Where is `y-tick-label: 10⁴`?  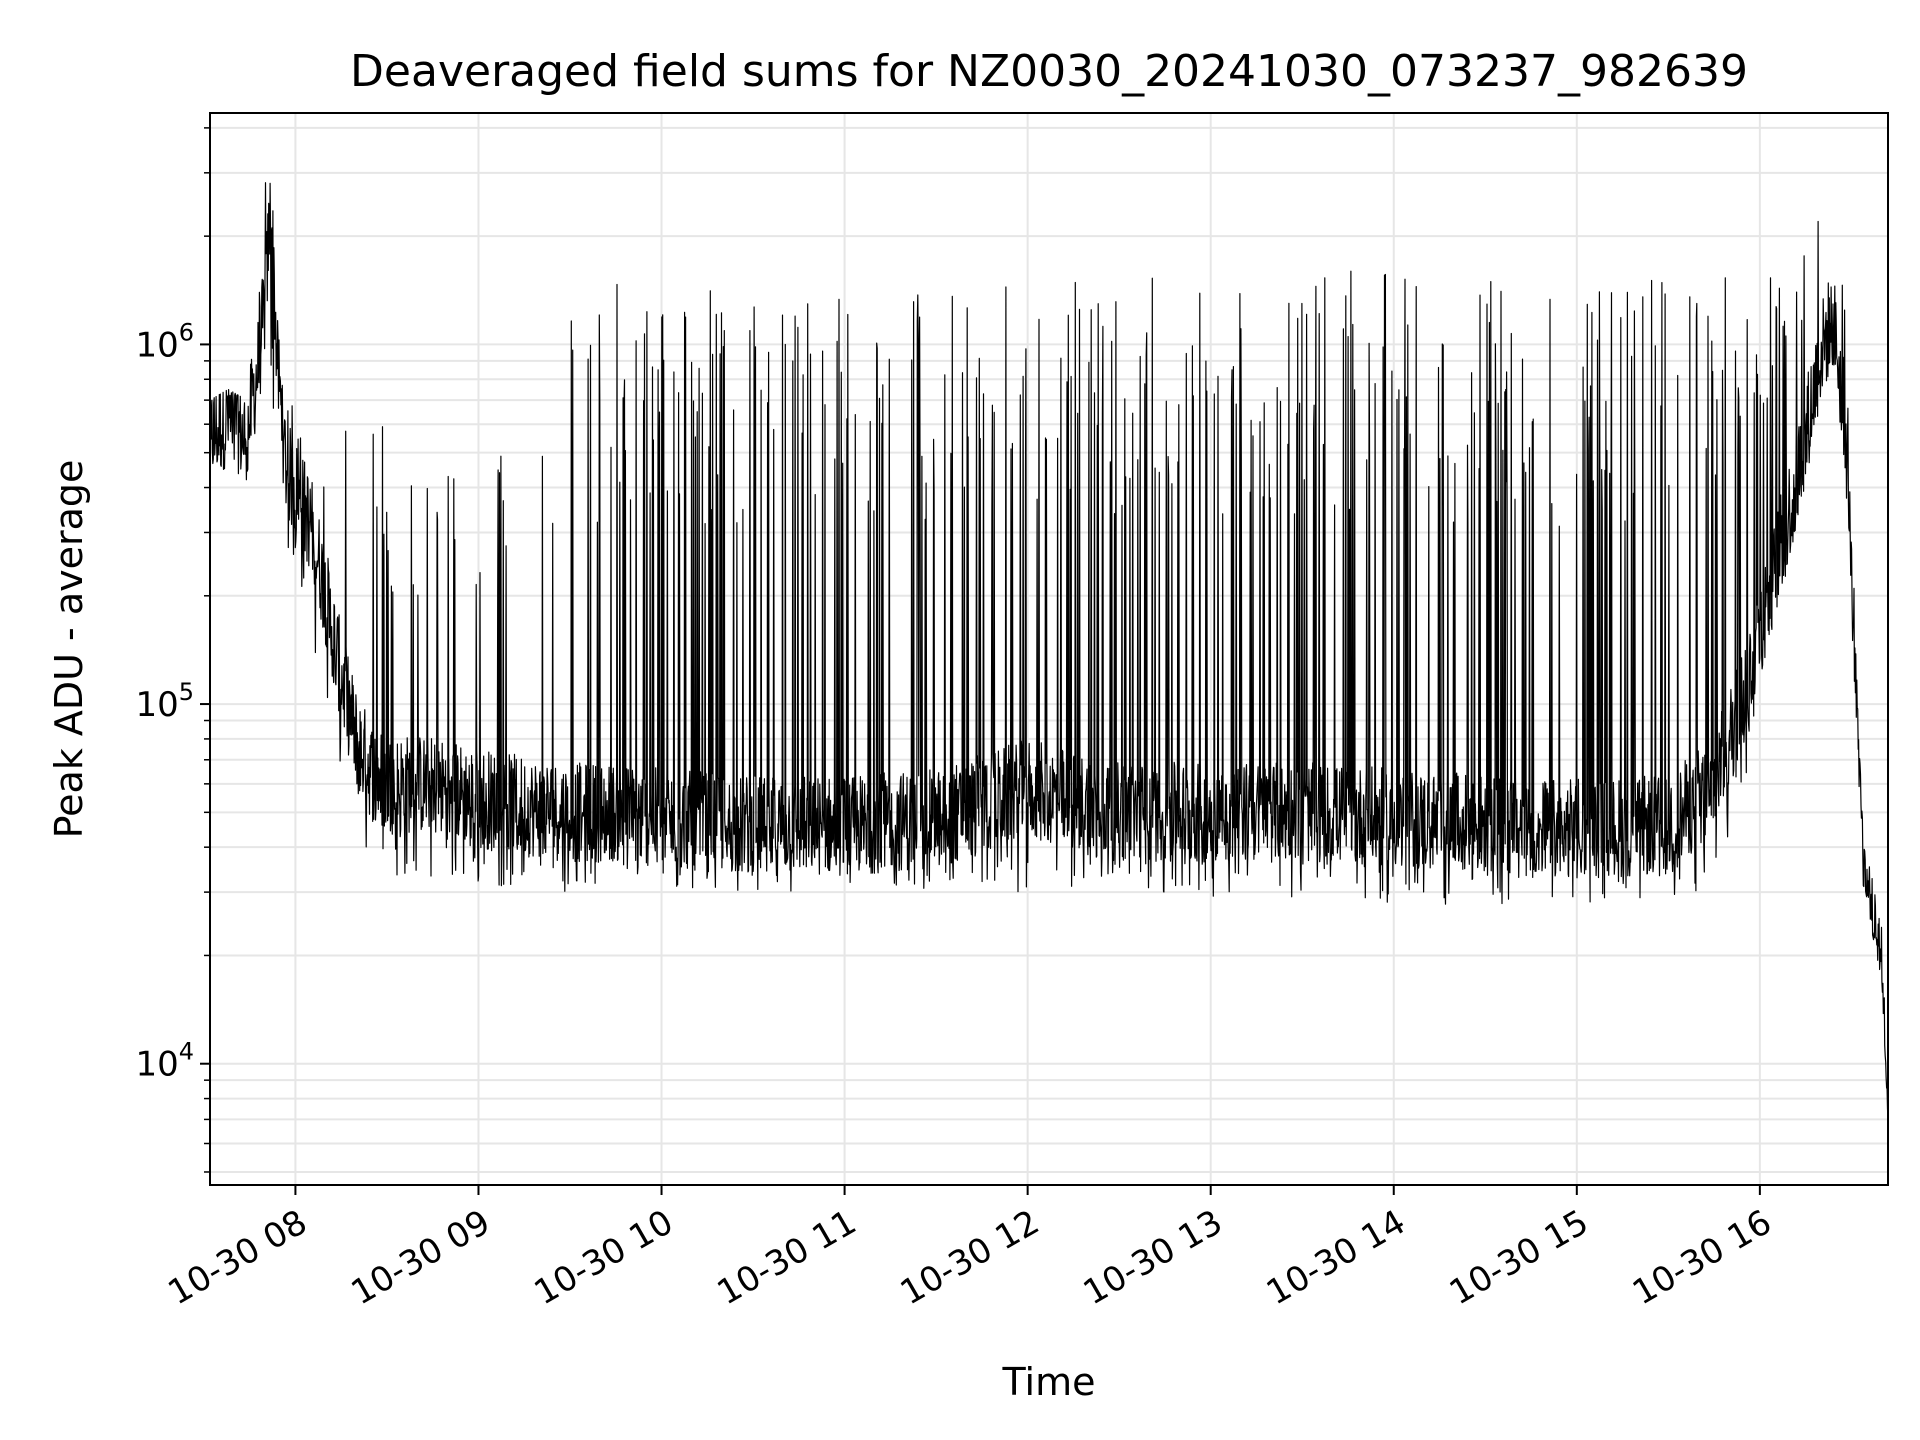 y-tick-label: 10⁴ is located at coordinates (164, 1061).